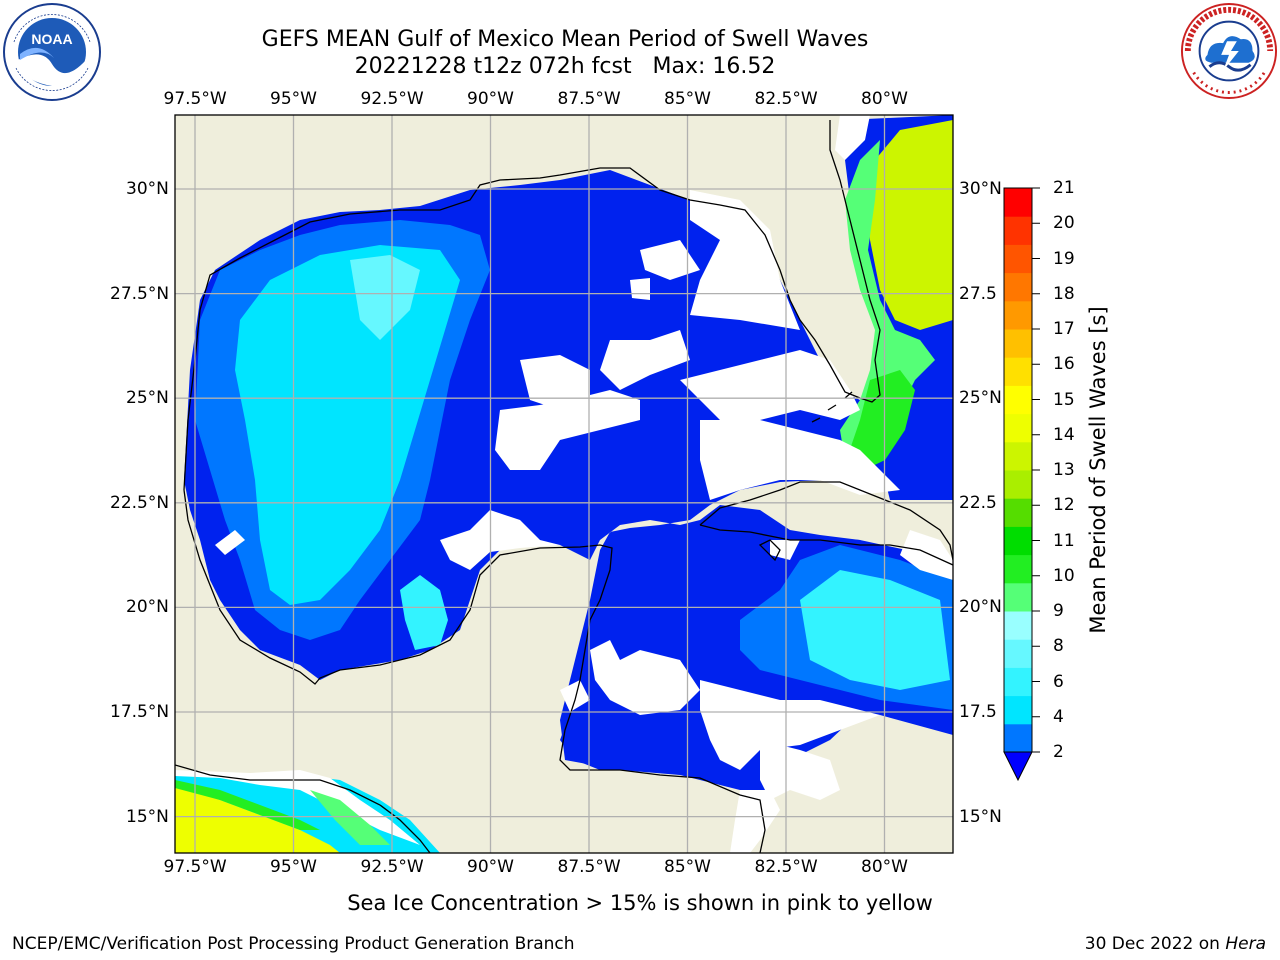 This screenshot has width=1280, height=960. Describe the element at coordinates (1064, 188) in the screenshot. I see `colorbar-tick-label: 21` at that location.